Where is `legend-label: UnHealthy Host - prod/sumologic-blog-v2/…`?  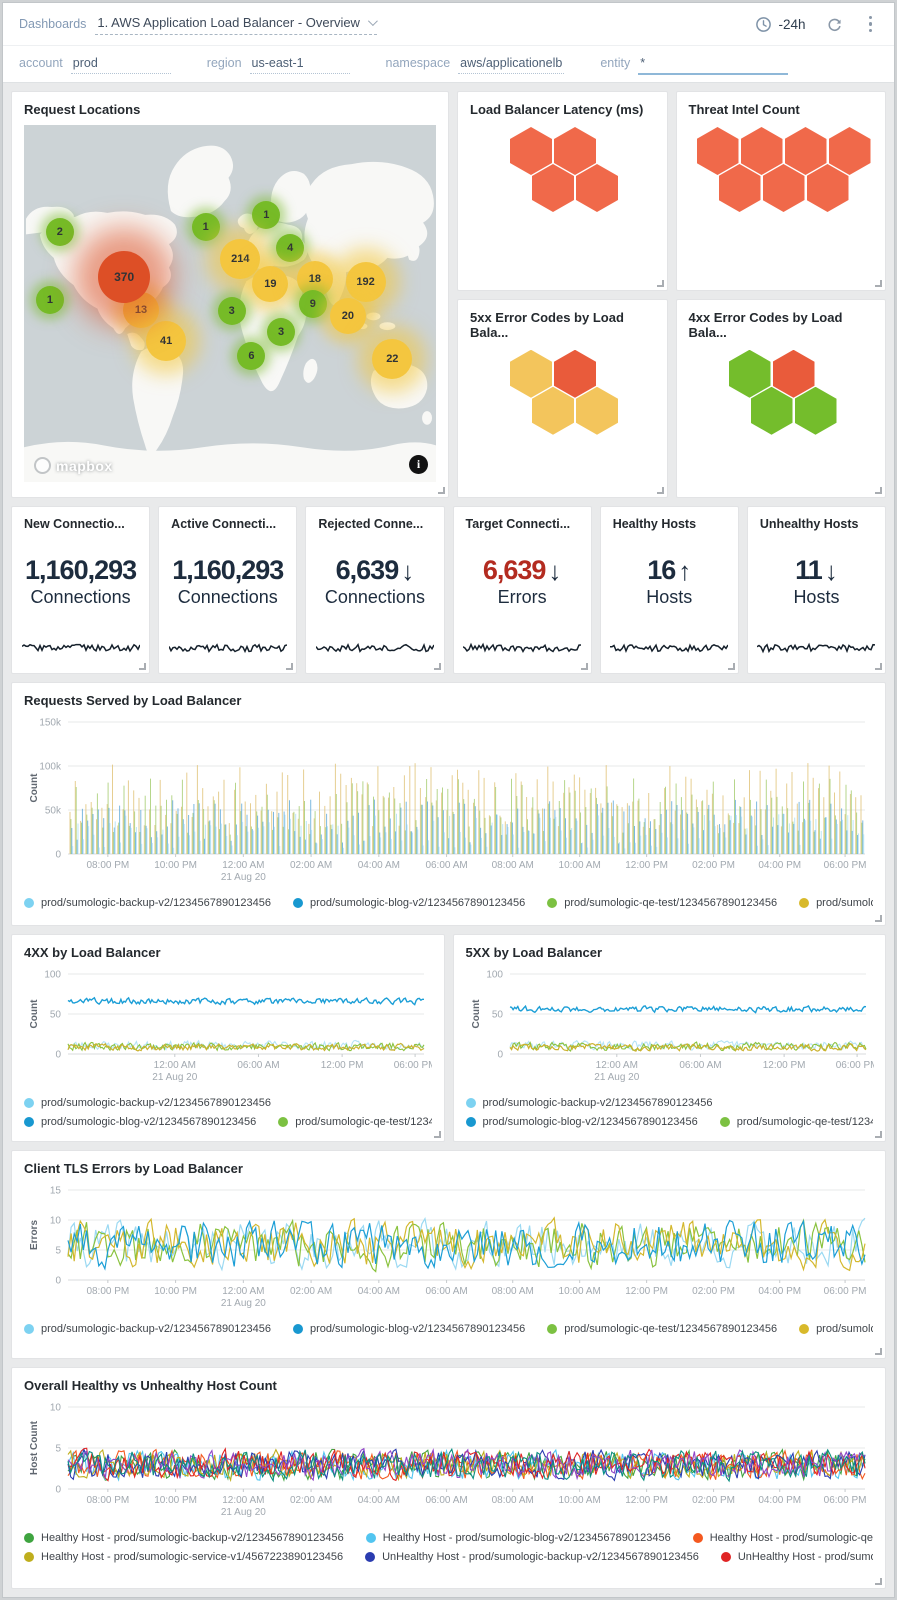
legend-label: UnHealthy Host - prod/sumologic-blog-v2/… is located at coordinates (805, 1557).